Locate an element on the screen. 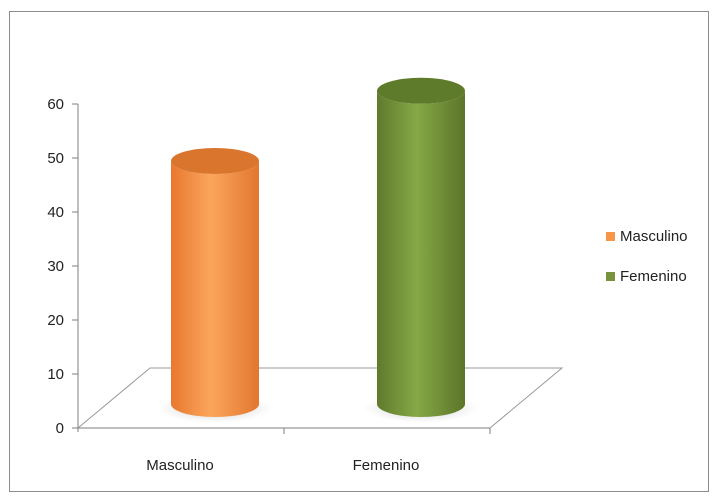  y-tick-label: 10 is located at coordinates (55, 374).